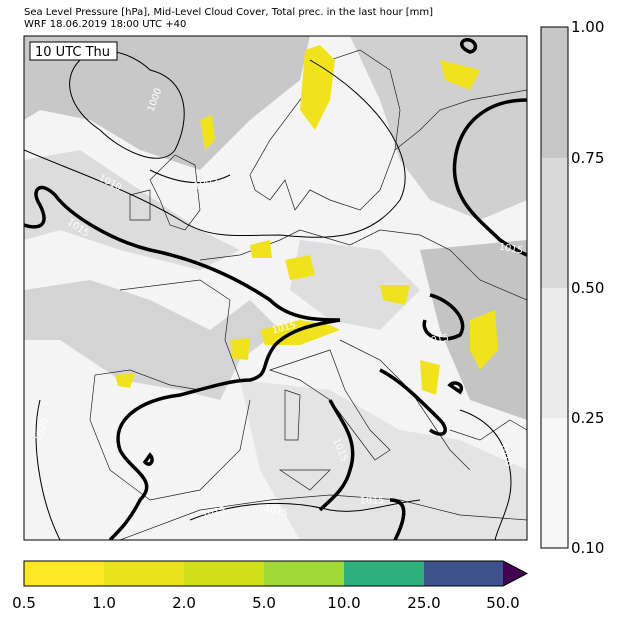  Describe the element at coordinates (105, 24) in the screenshot. I see `subtitle: WRF 18.06.2019 18:00 UTC +40` at that location.